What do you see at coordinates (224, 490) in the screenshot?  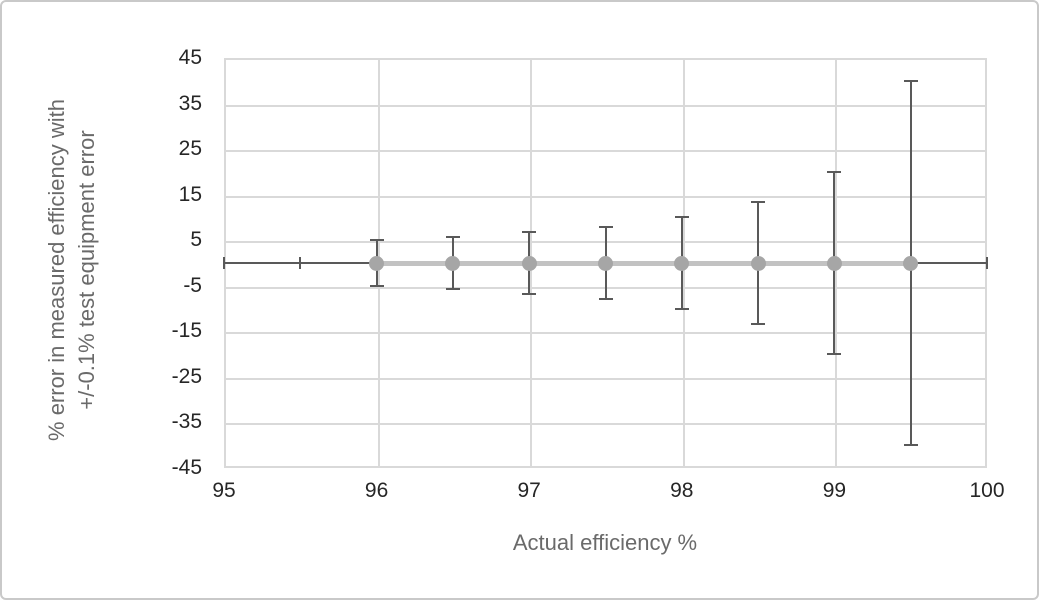 I see `x-tick-label: 95` at bounding box center [224, 490].